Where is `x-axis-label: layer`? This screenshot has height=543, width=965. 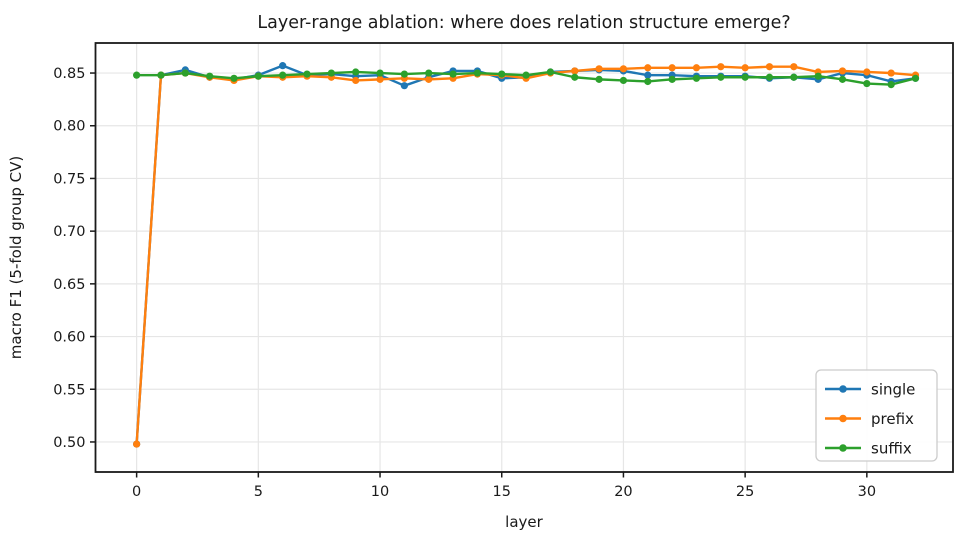 x-axis-label: layer is located at coordinates (524, 522).